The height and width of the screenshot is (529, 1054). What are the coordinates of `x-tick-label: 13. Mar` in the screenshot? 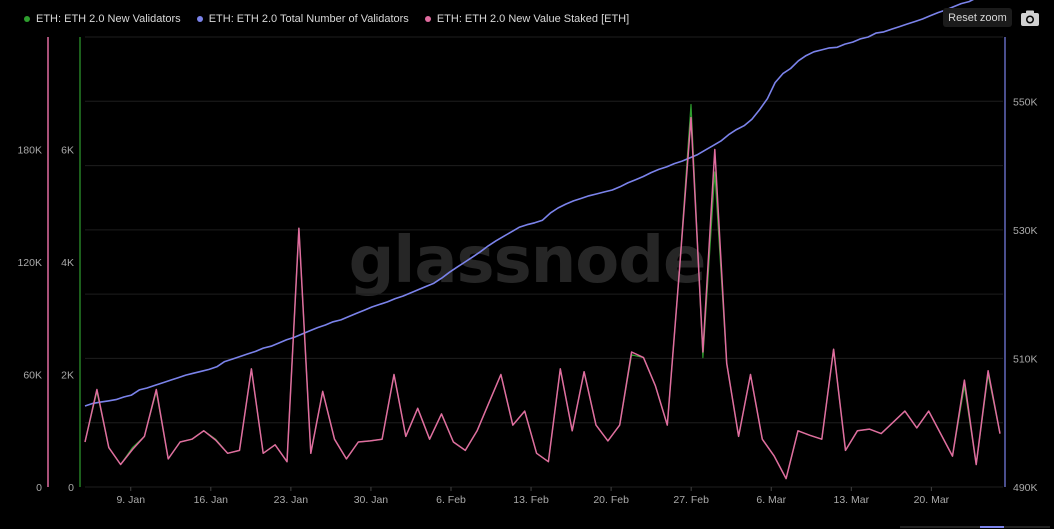 It's located at (852, 500).